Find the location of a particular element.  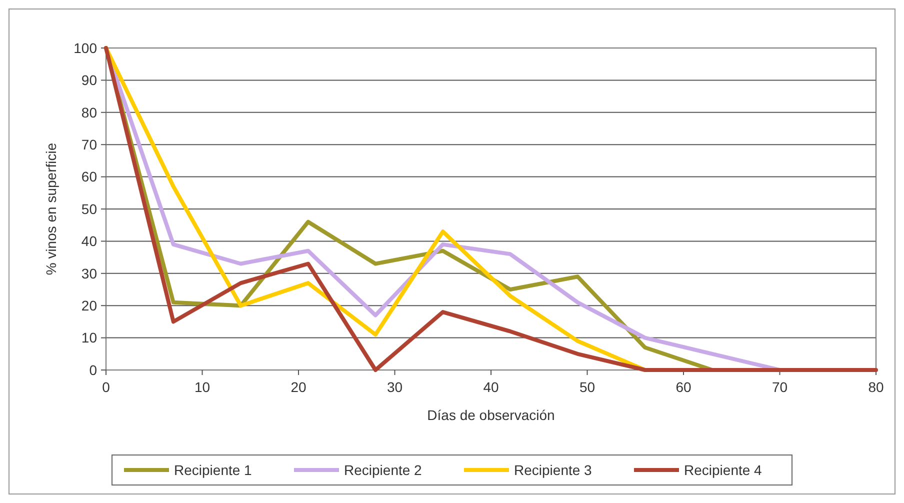

legend-label: Recipiente 3 is located at coordinates (553, 470).